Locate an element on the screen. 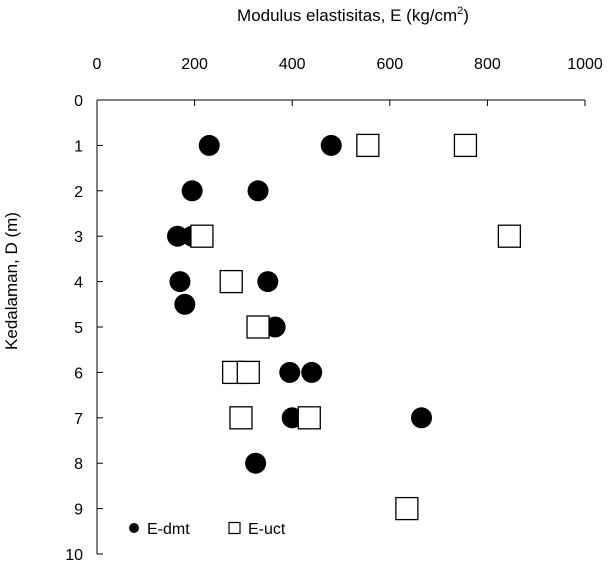  legend-label-e-dmt: E-dmt is located at coordinates (168, 529).